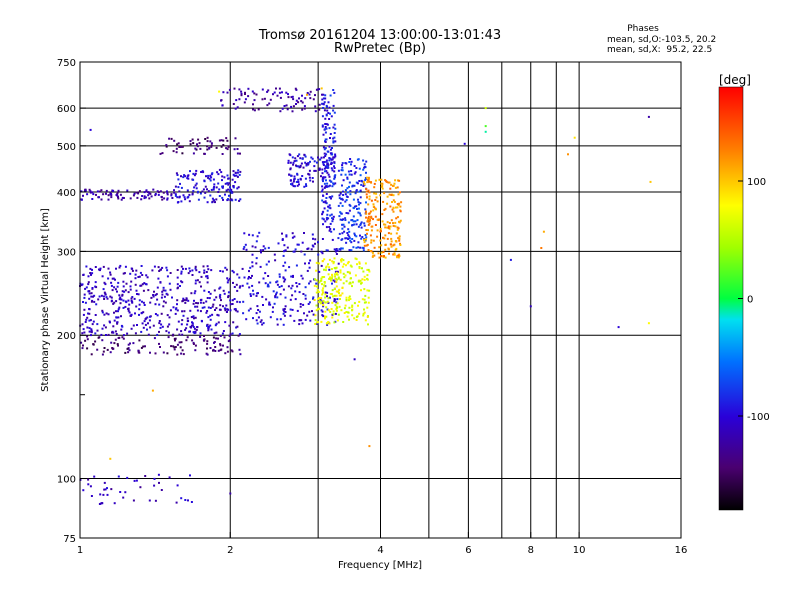 This screenshot has height=600, width=800. Describe the element at coordinates (661, 40) in the screenshot. I see `stats-line-o: mean, sd,O:-103.5, 20.2` at that location.